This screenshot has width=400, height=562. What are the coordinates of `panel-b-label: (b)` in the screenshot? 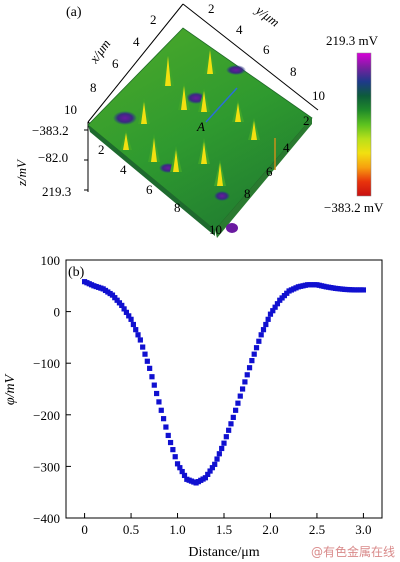 It's located at (76, 272).